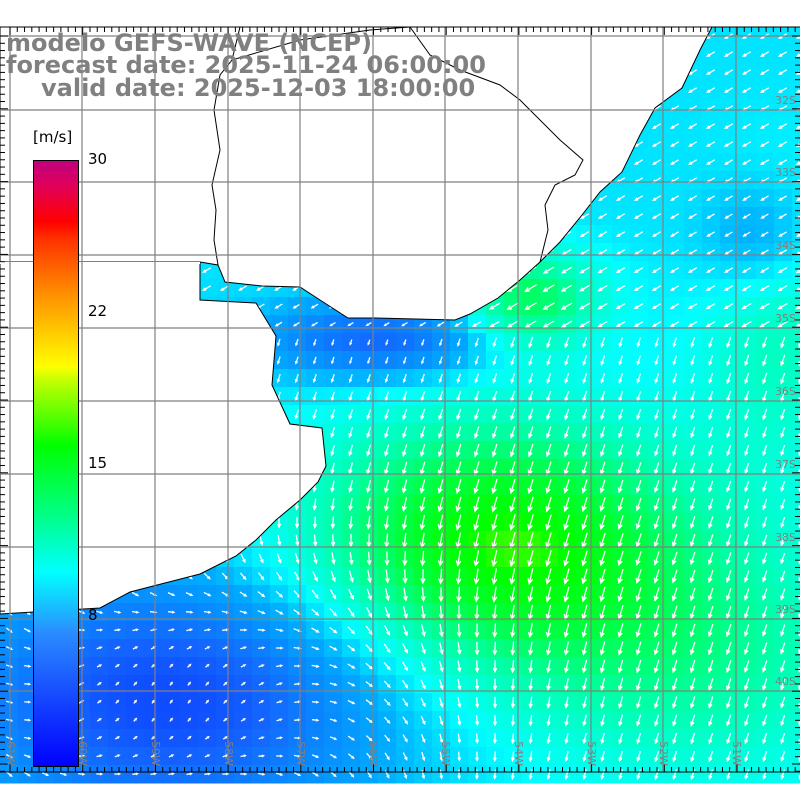 The height and width of the screenshot is (800, 800). I want to click on colorbar-tick-15: 15, so click(98, 463).